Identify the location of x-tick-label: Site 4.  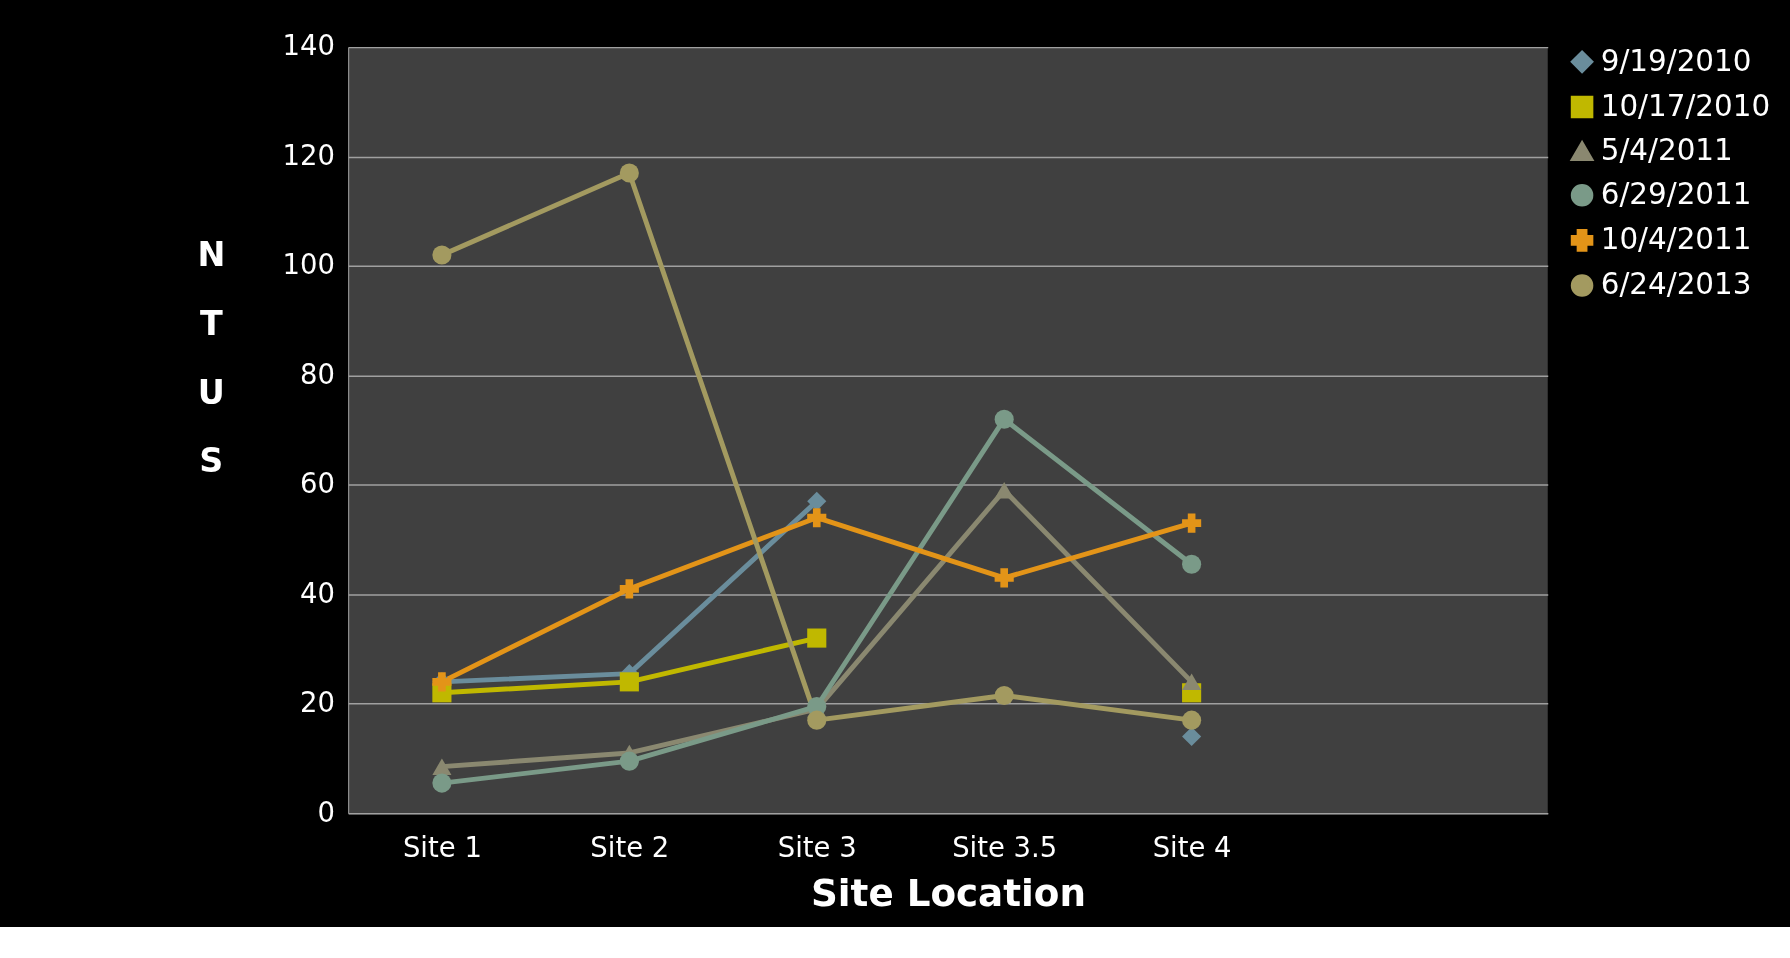
(1192, 847).